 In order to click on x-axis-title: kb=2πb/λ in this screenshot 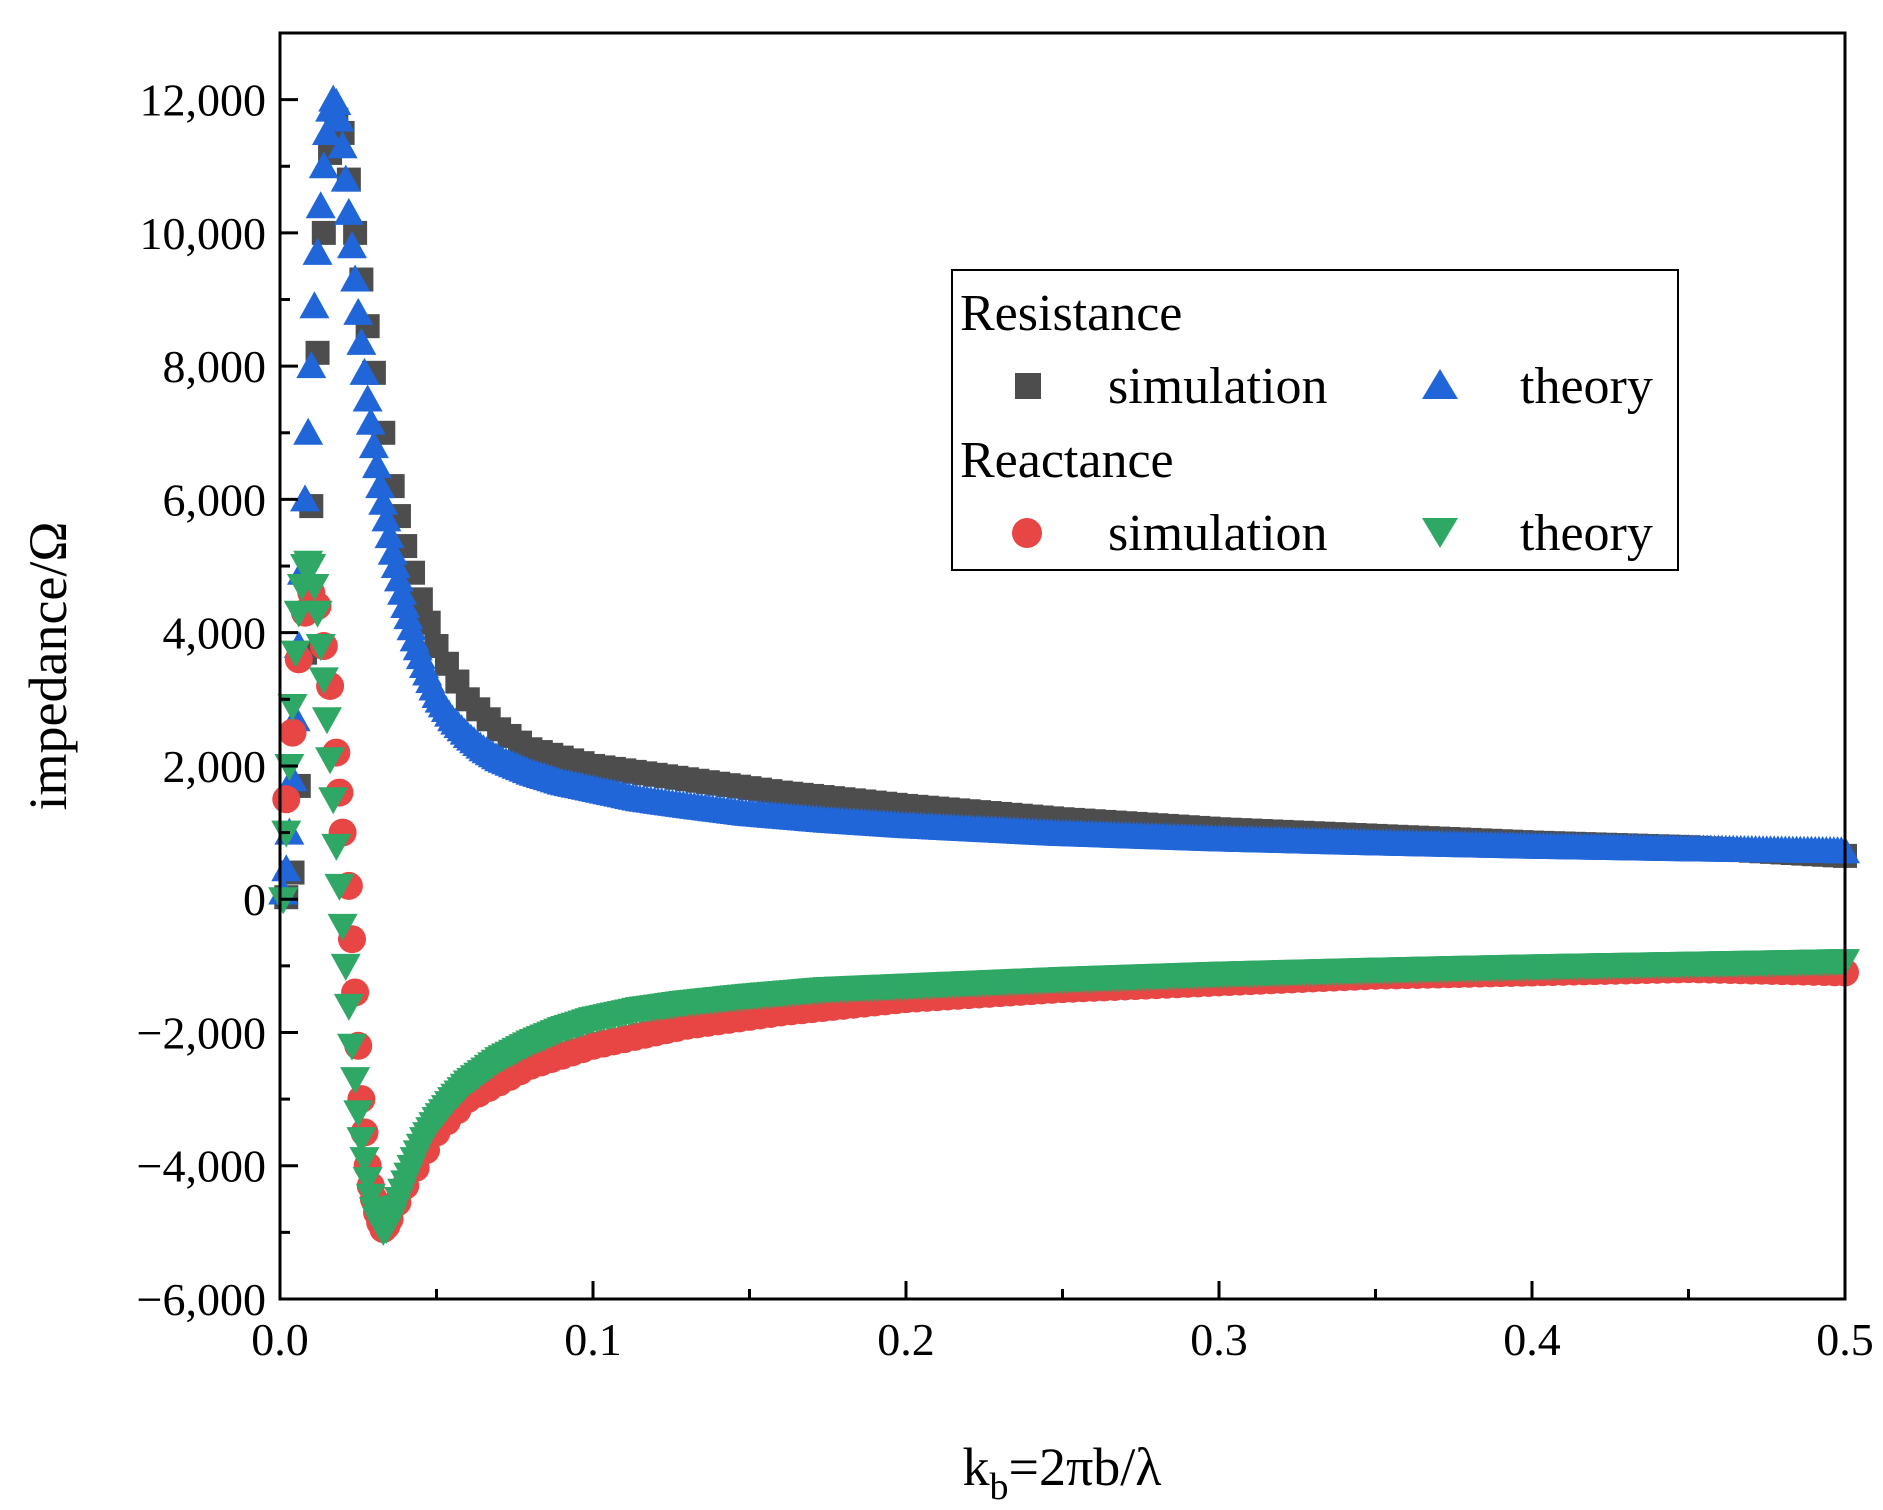, I will do `click(1062, 1472)`.